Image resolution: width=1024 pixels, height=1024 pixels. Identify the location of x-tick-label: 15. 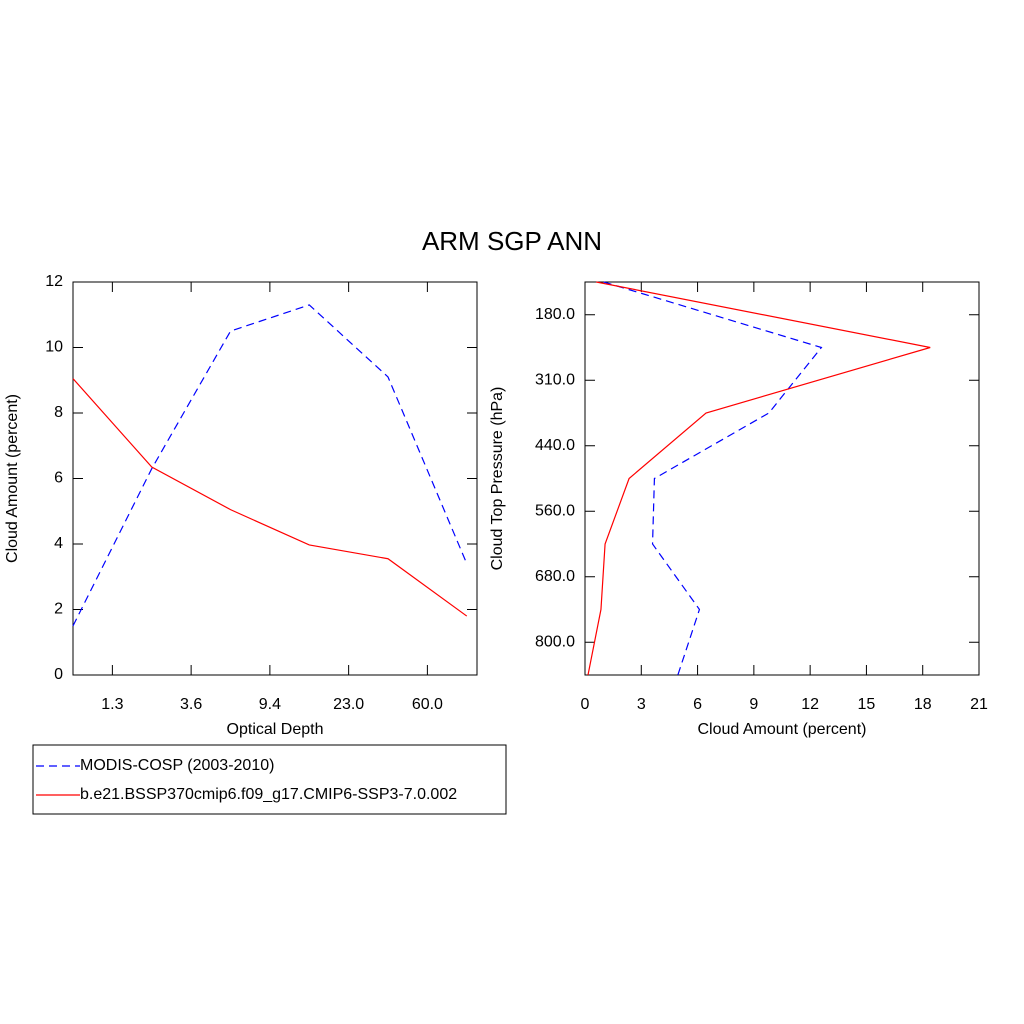
(867, 704).